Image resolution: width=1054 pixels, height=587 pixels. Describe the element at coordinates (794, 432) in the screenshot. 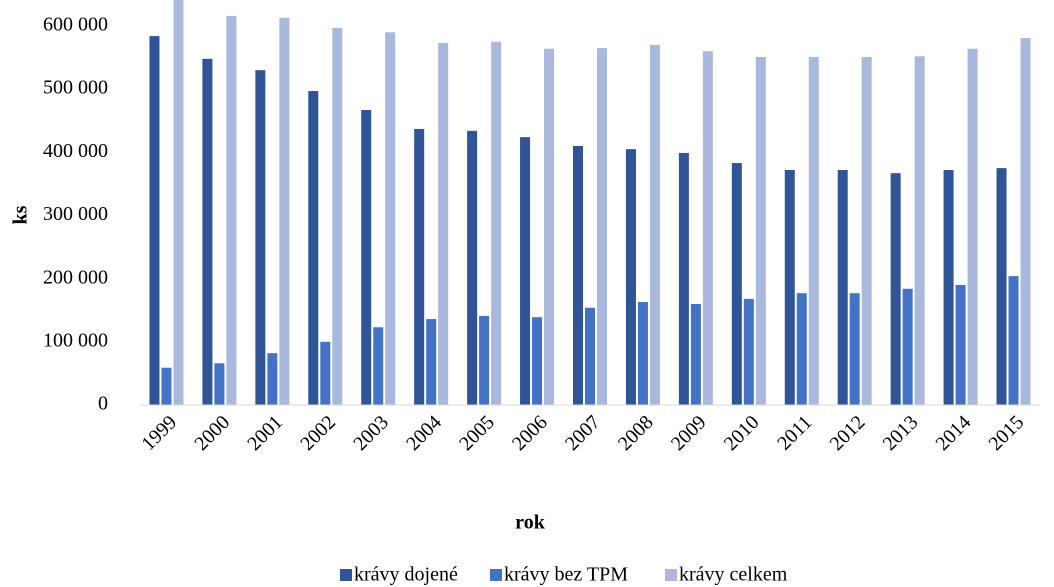

I see `x-tick-label: 2011` at that location.